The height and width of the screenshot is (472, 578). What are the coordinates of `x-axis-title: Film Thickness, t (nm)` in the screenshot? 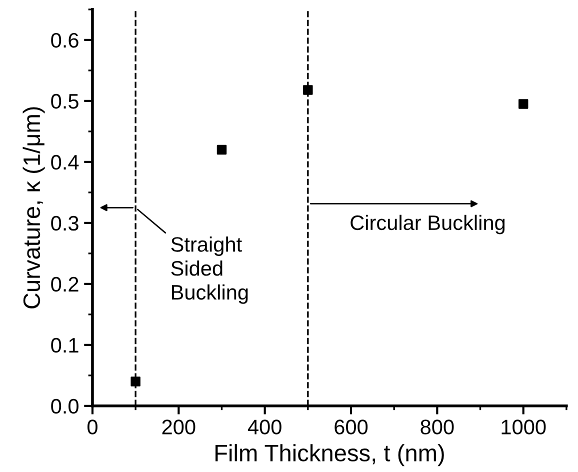 It's located at (330, 455).